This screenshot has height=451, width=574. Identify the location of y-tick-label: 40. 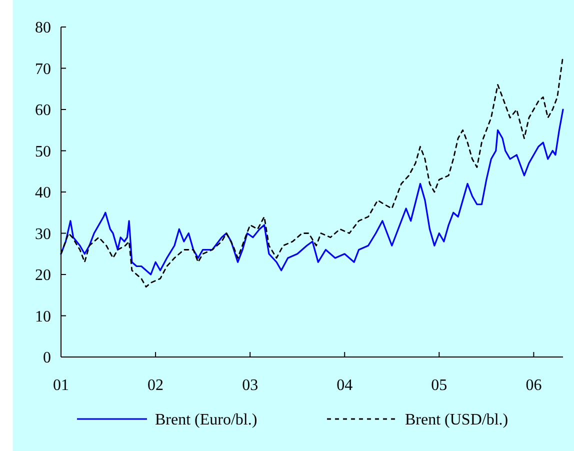
(43, 193).